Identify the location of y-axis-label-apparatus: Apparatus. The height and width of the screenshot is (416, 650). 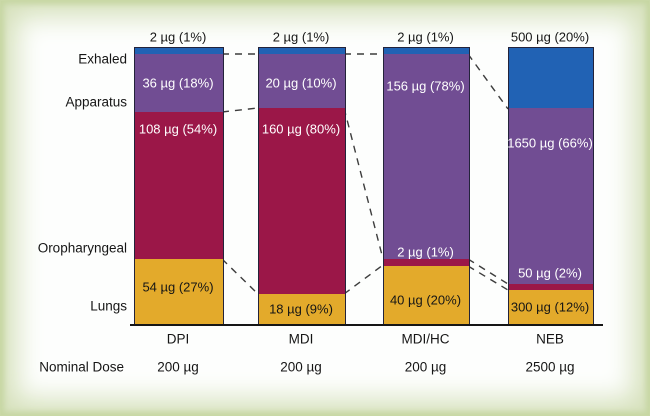
(96, 102).